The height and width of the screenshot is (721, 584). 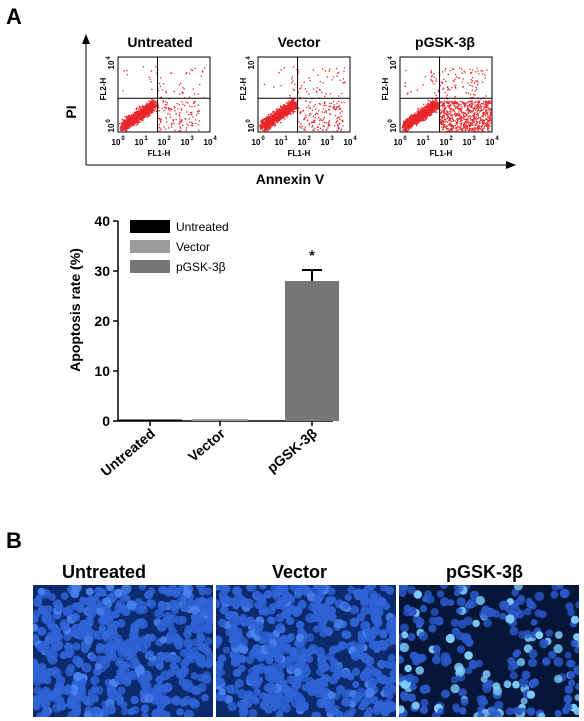 What do you see at coordinates (102, 321) in the screenshot?
I see `bar-ytick-label: 20` at bounding box center [102, 321].